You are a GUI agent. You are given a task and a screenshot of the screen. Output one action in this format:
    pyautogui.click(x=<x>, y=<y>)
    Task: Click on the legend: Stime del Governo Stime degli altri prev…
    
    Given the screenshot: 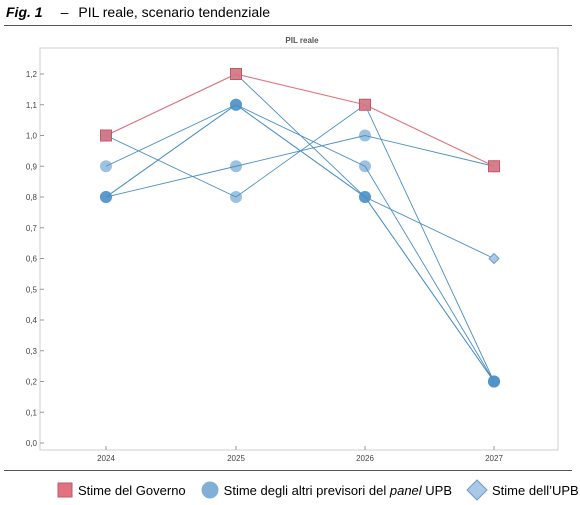 What is the action you would take?
    pyautogui.click(x=318, y=490)
    